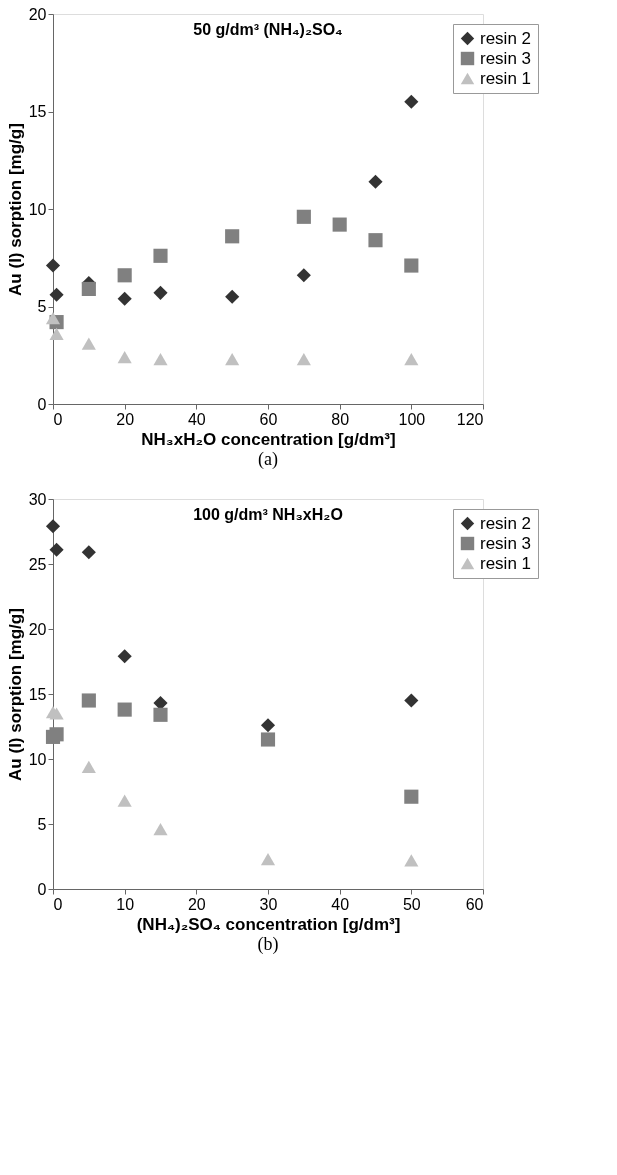 The width and height of the screenshot is (617, 1175). What do you see at coordinates (268, 439) in the screenshot?
I see `x-axis-title: NH₃xH₂O concentration [g/dm³]` at bounding box center [268, 439].